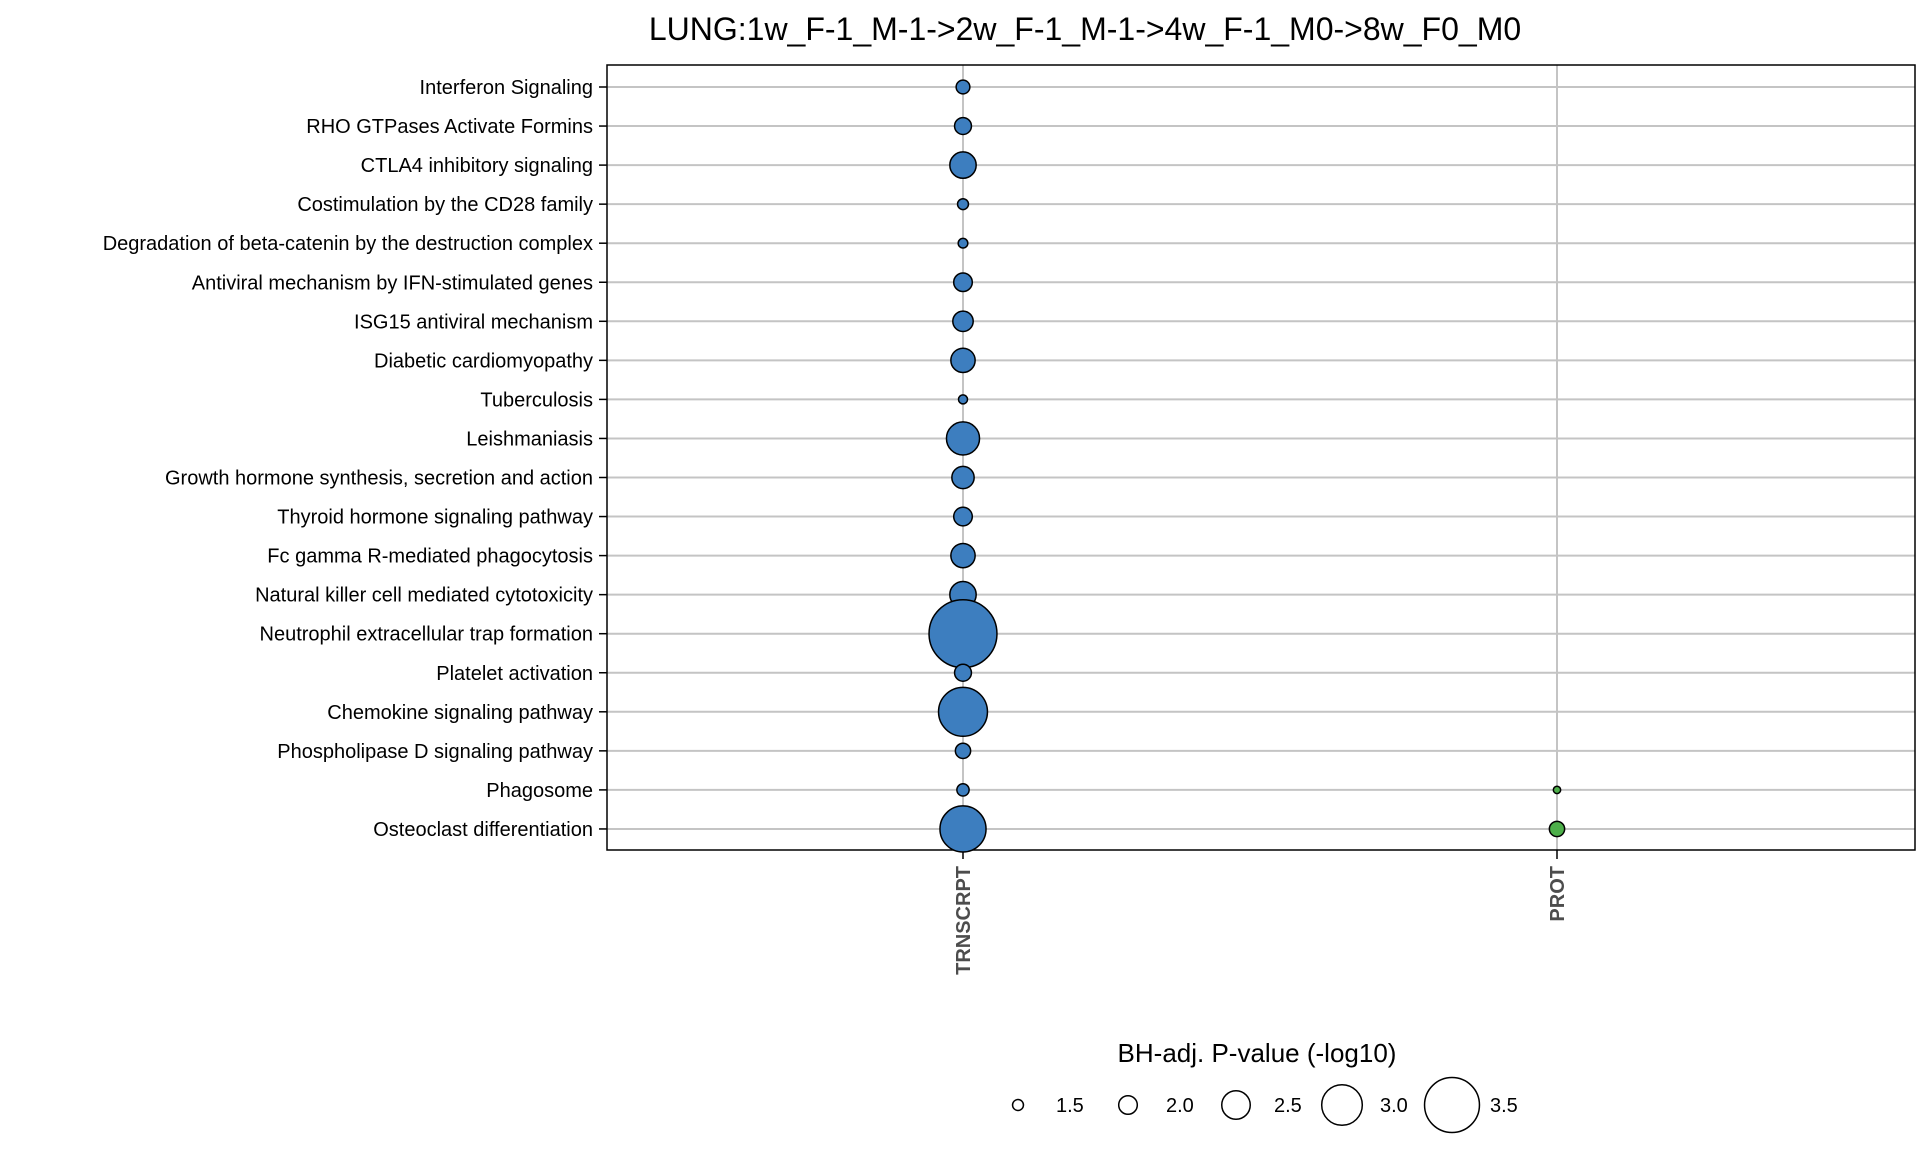 This screenshot has width=1920, height=1152. Describe the element at coordinates (1394, 1106) in the screenshot. I see `legend-label: 3.0` at that location.